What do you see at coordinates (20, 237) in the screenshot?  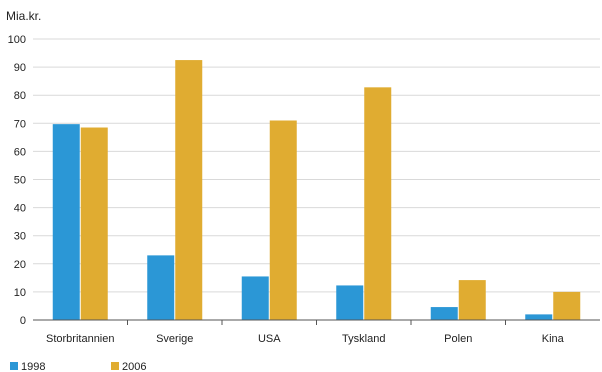 I see `y-tick-label: 30` at bounding box center [20, 237].